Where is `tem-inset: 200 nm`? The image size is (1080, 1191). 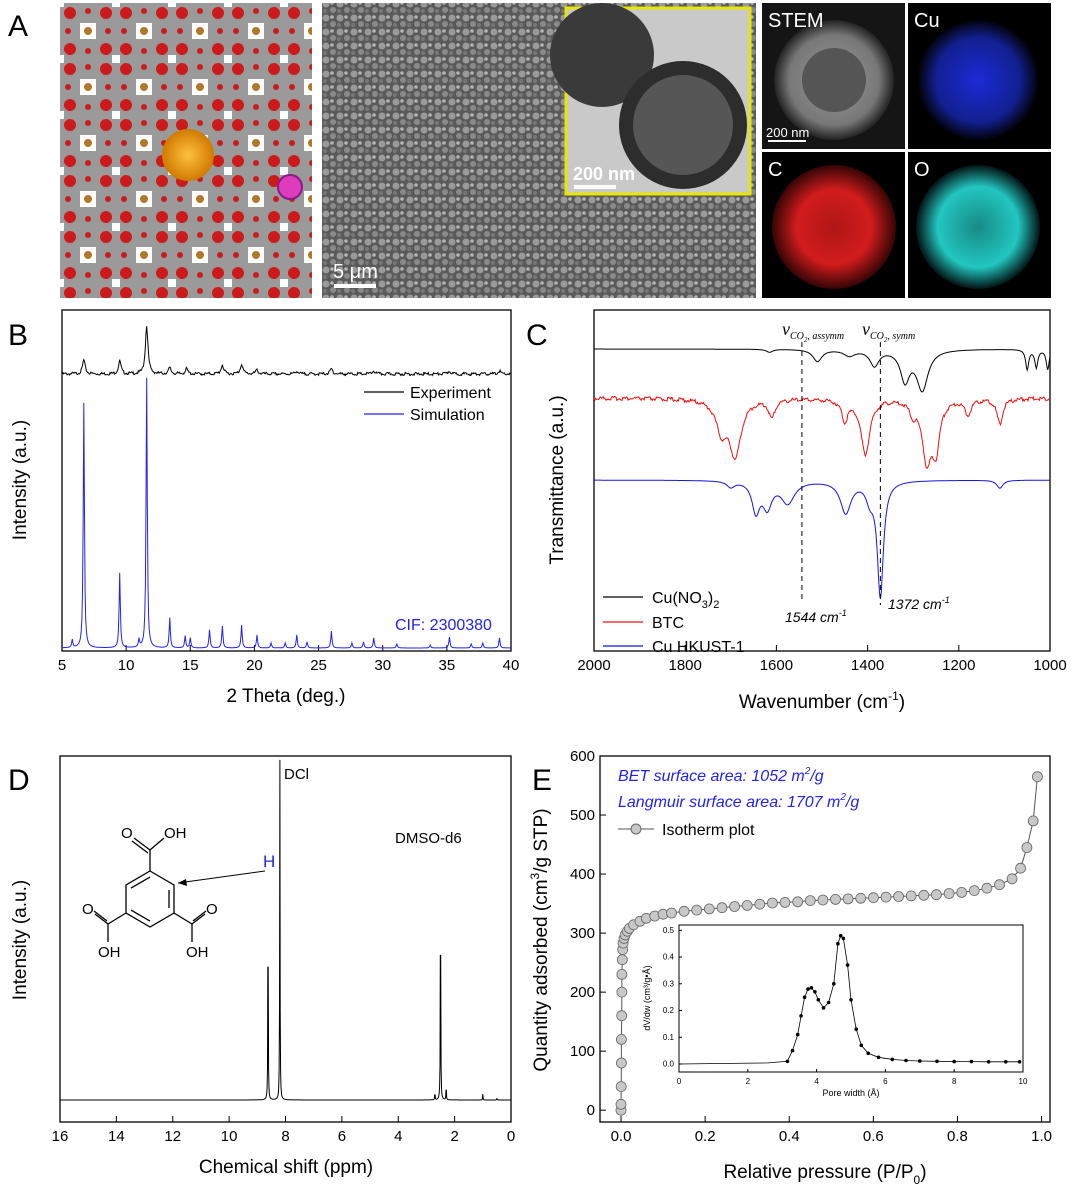
tem-inset: 200 nm is located at coordinates (651, 99).